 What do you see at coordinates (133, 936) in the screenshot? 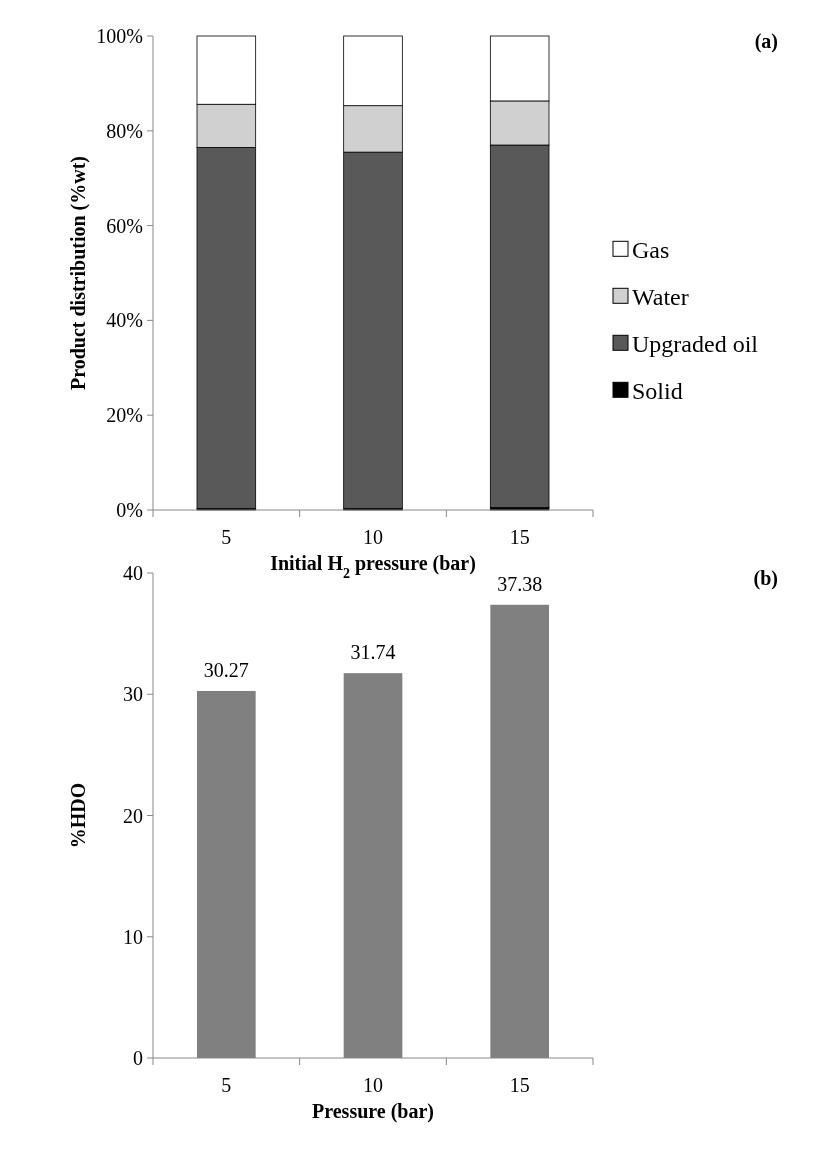
I see `y-tick-label: 10` at bounding box center [133, 936].